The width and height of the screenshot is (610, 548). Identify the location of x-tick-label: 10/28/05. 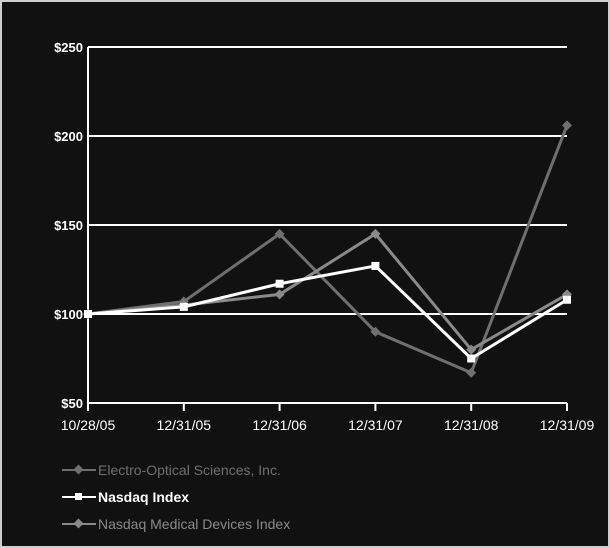
(88, 425).